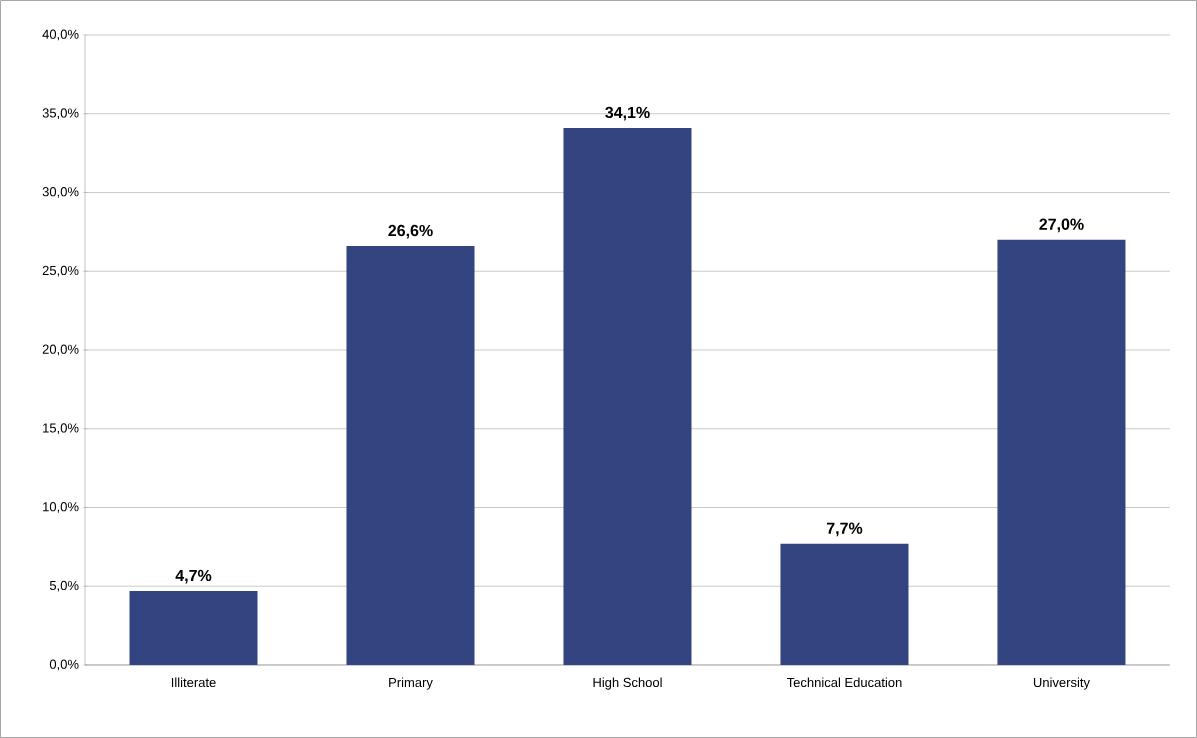  I want to click on y-tick-label: 15,0%, so click(61, 429).